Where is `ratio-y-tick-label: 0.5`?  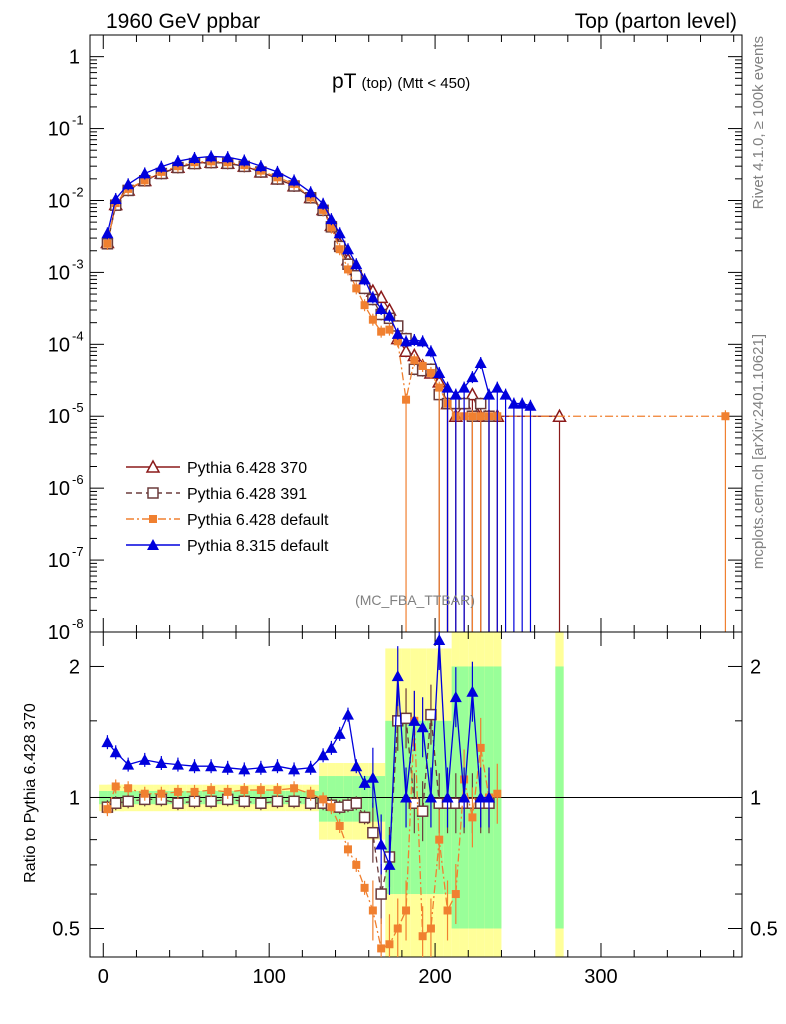
ratio-y-tick-label: 0.5 is located at coordinates (66, 929).